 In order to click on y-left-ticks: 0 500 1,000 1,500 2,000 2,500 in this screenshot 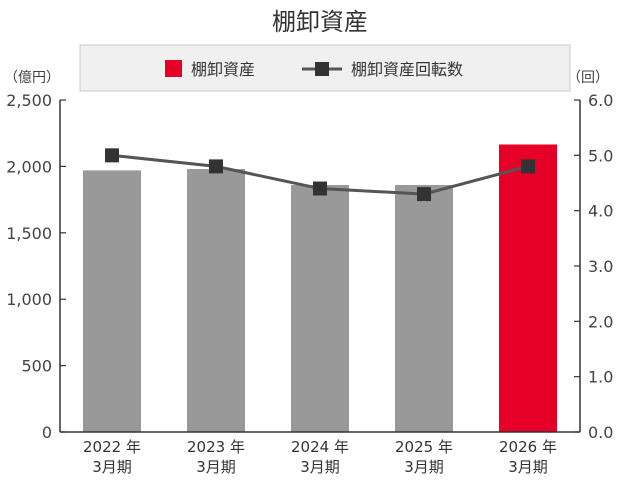, I will do `click(36, 266)`.